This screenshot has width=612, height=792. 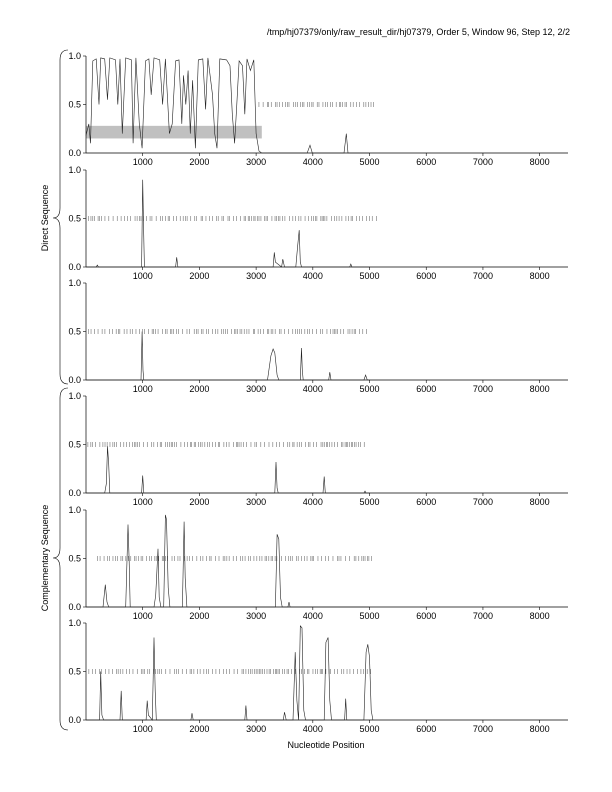 I want to click on group-brackets: Direct Sequence Complementary Sequence, so click(x=54, y=390).